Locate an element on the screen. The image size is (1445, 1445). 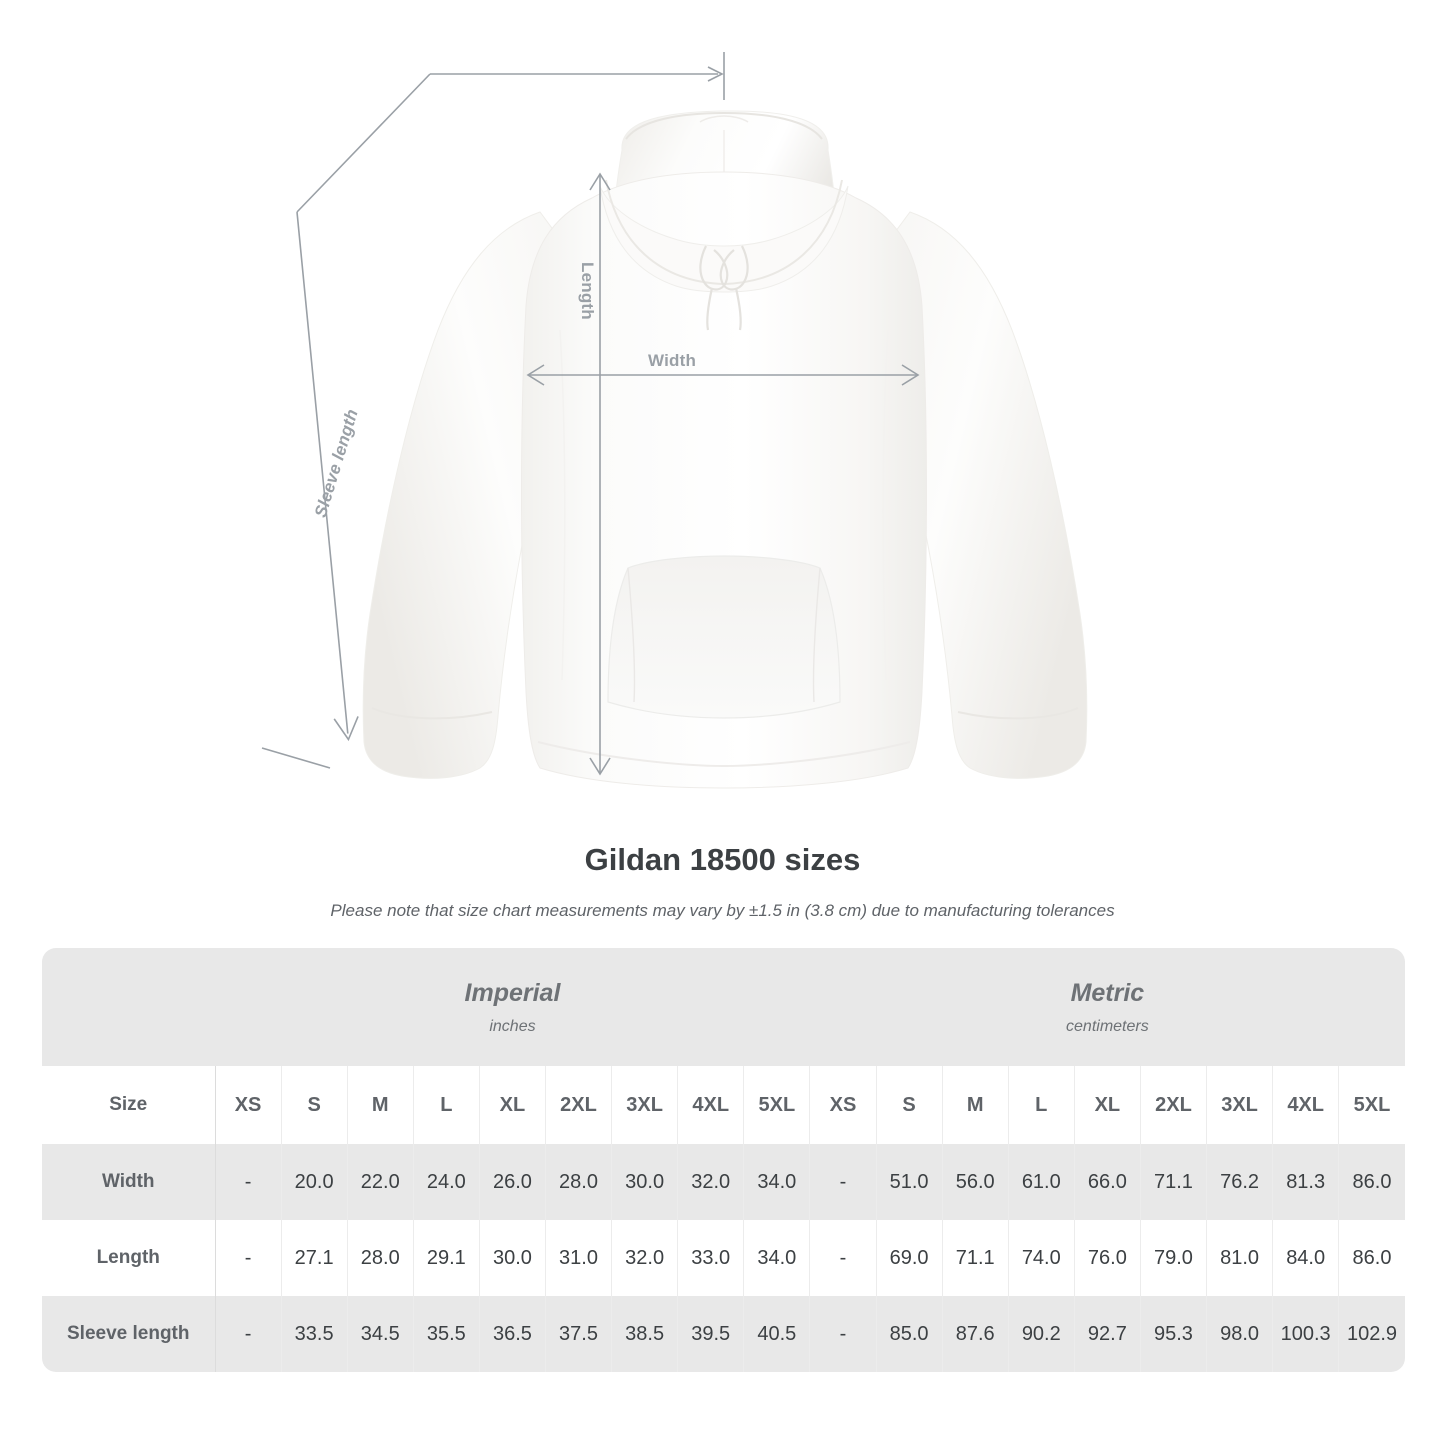
cell-metric-sleeve-length-m: 87.6 is located at coordinates (975, 1334).